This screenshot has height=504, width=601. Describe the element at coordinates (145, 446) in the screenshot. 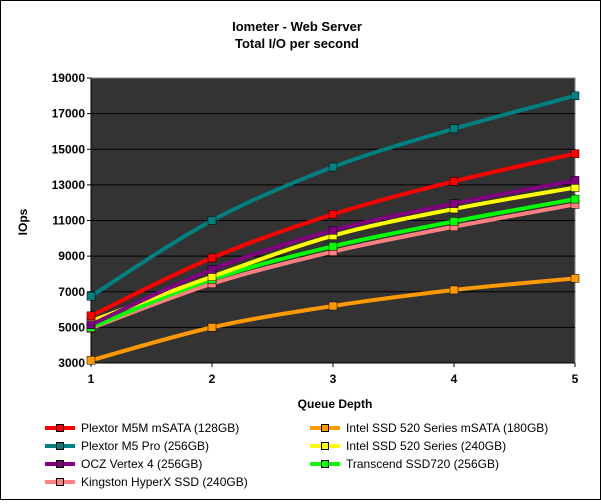

I see `legend-label: Plextor M5 Pro (256GB)` at that location.